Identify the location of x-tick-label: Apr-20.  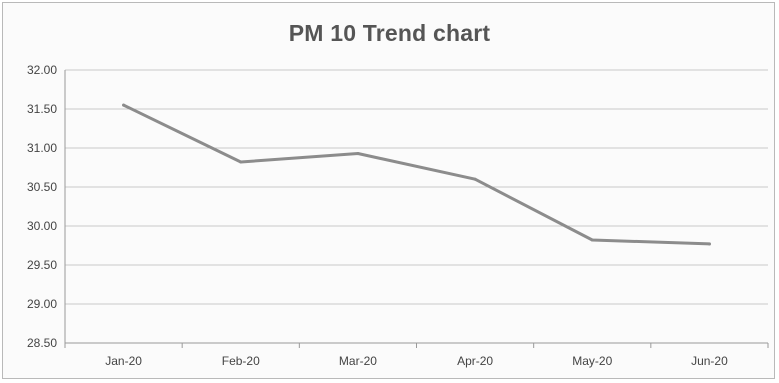
(475, 361).